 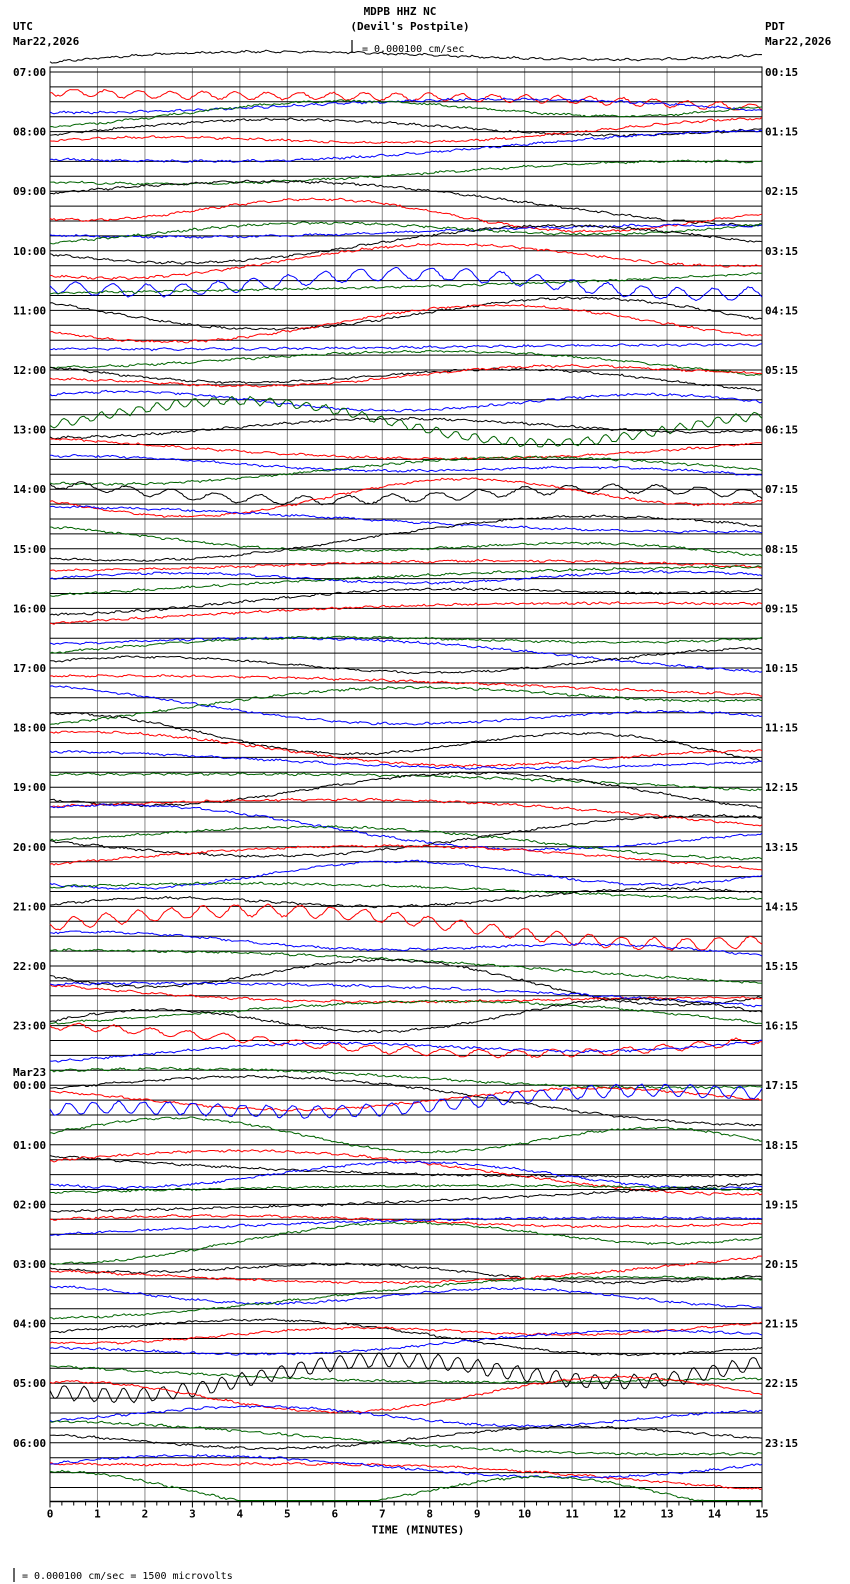 I want to click on pdt-hour-label: 05:15, so click(x=781, y=370).